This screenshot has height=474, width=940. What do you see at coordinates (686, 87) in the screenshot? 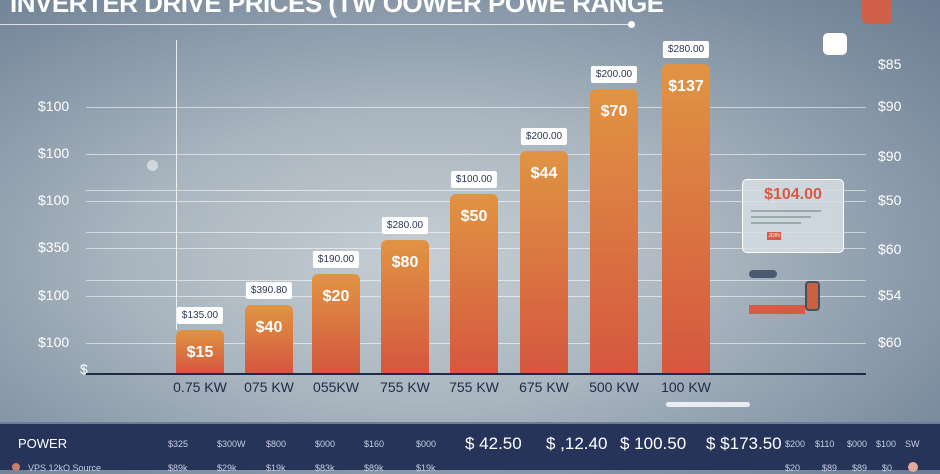
I see `bar-value-label: $137` at bounding box center [686, 87].